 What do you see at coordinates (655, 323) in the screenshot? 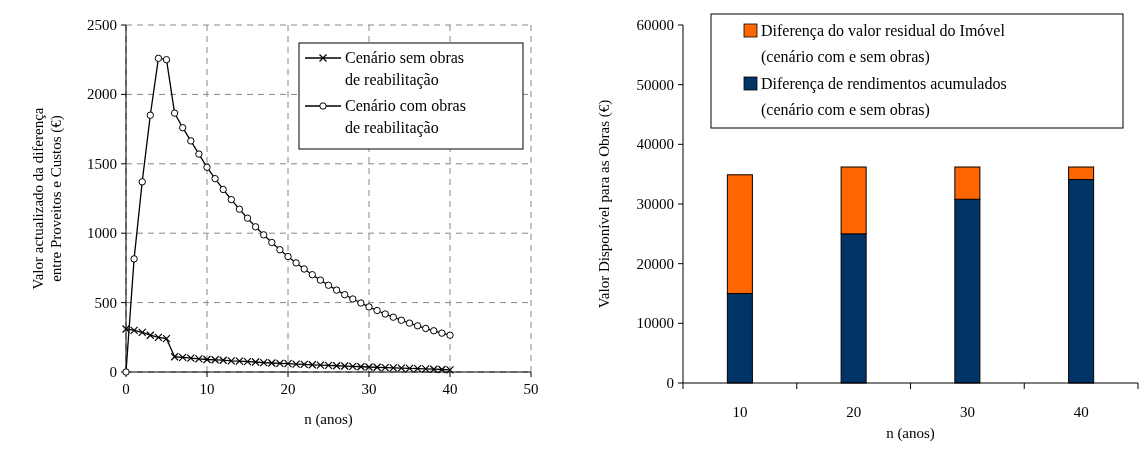
I see `y-tick-label: 10000` at bounding box center [655, 323].